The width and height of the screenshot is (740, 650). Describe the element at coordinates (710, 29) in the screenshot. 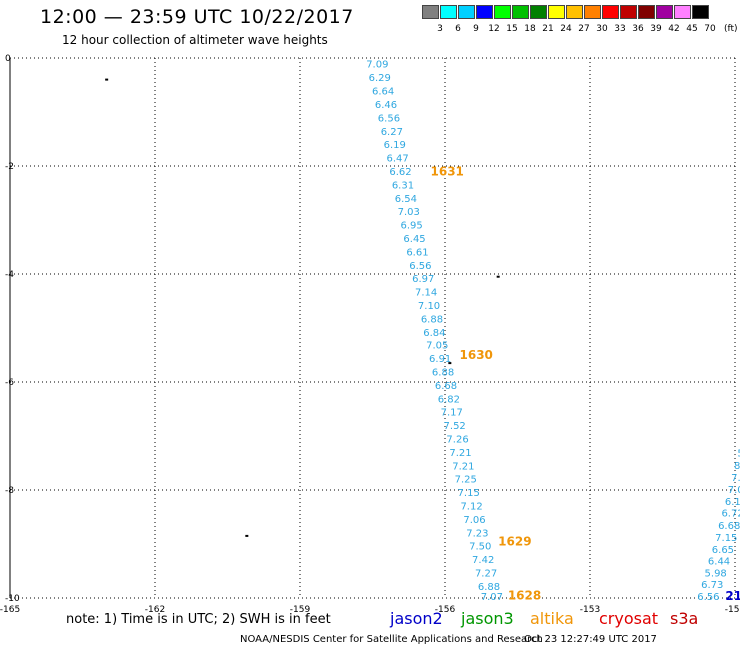

I see `legend-label: 70` at that location.